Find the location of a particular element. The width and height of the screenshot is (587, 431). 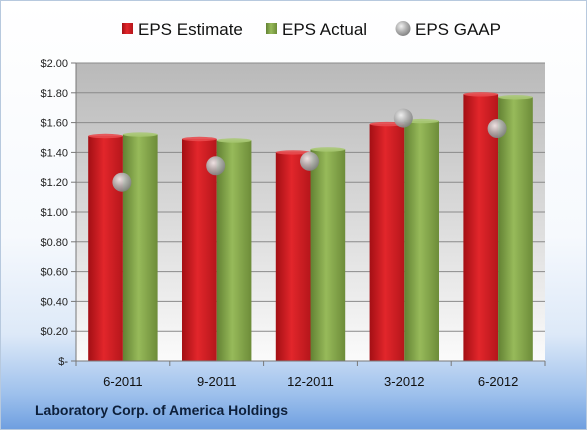

y-tick-label: $0.80 is located at coordinates (54, 243).